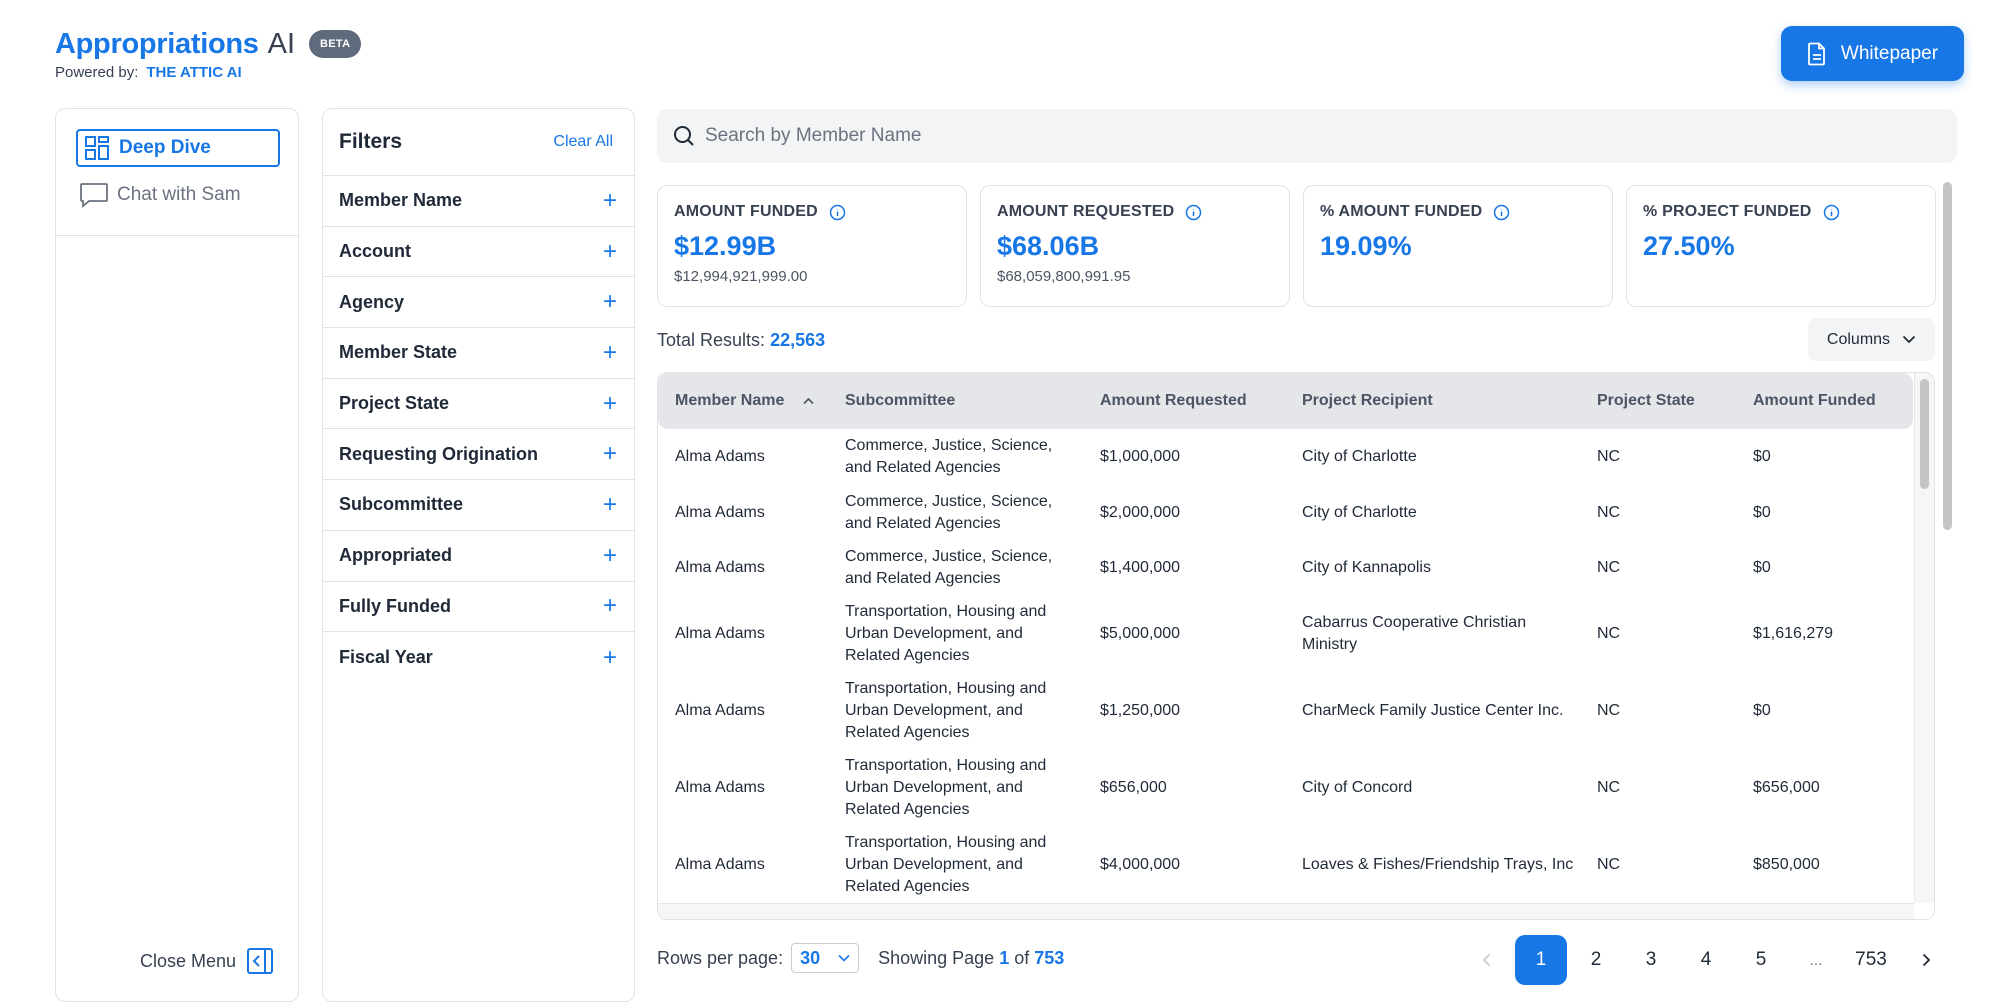  Describe the element at coordinates (1140, 710) in the screenshot. I see `table-cell: $1,250,000` at that location.